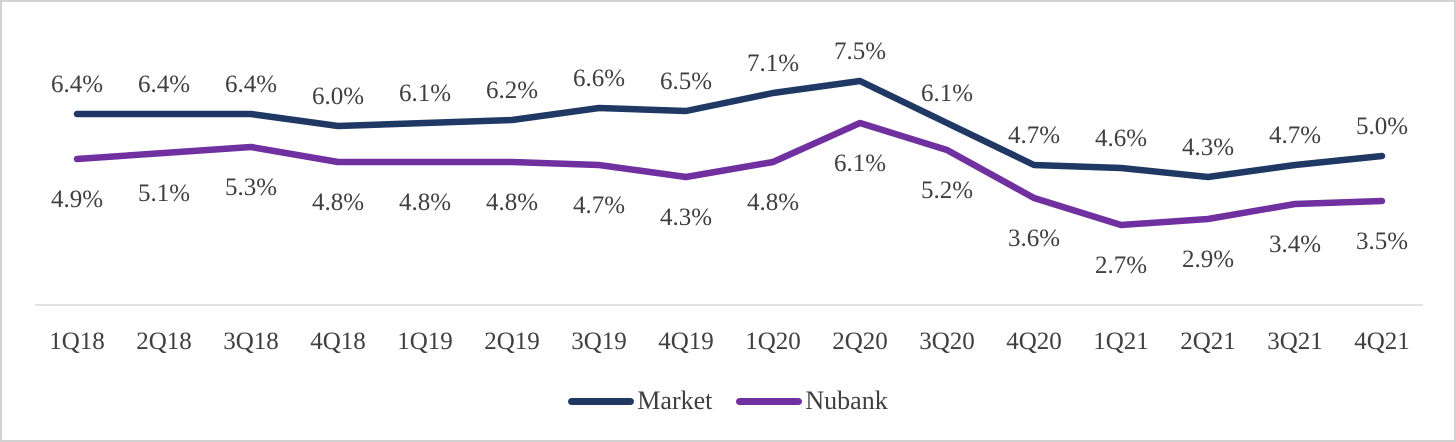  What do you see at coordinates (77, 199) in the screenshot?
I see `nubank-data-label: 4.9%` at bounding box center [77, 199].